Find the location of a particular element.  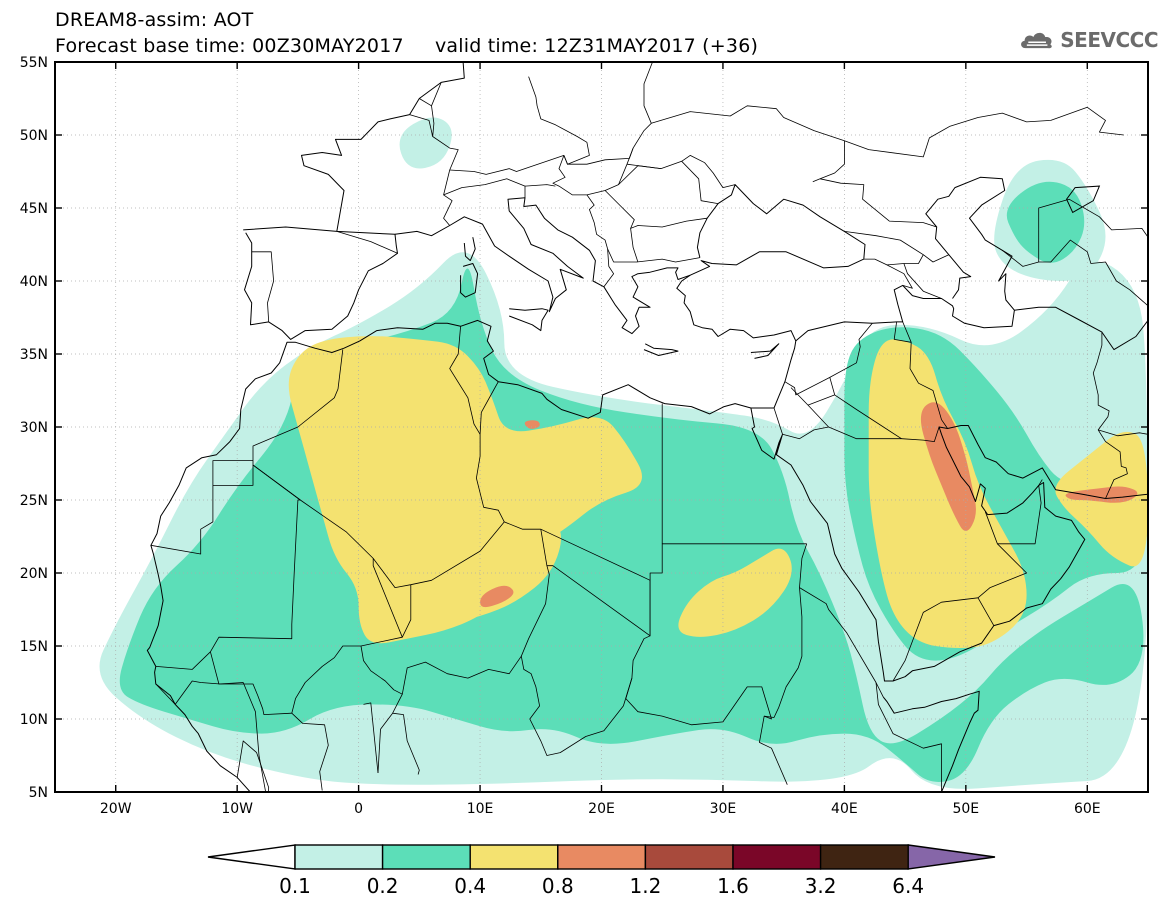

dust-area-0.8-11 is located at coordinates (497, 596).